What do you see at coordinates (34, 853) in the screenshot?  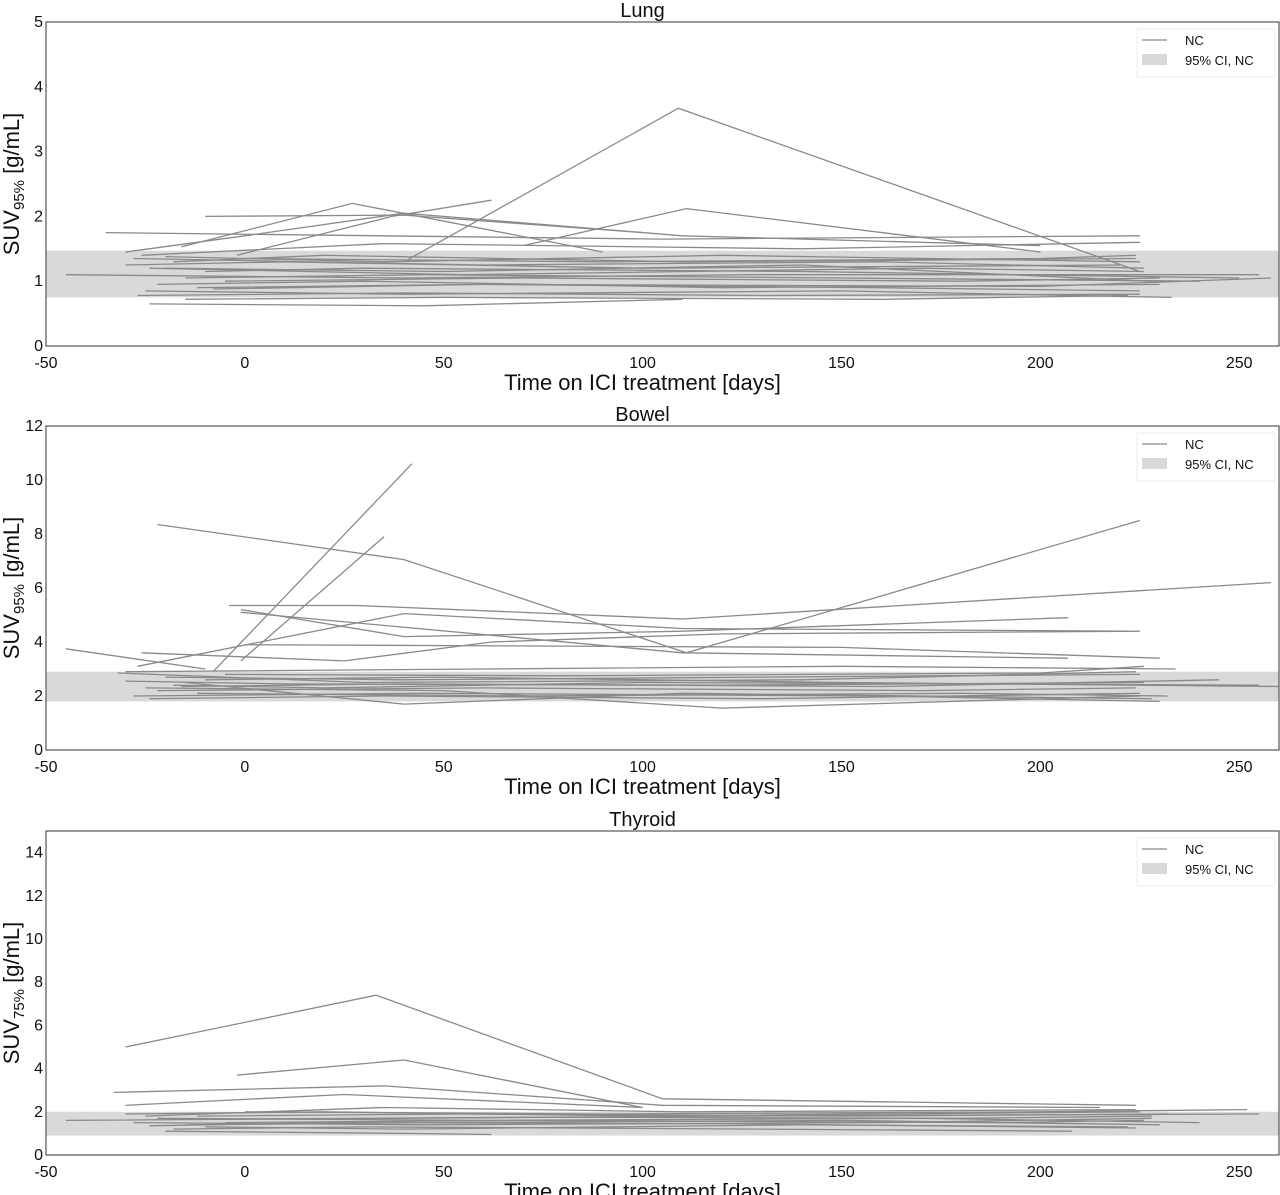 I see `y-tick-label: 14` at bounding box center [34, 853].